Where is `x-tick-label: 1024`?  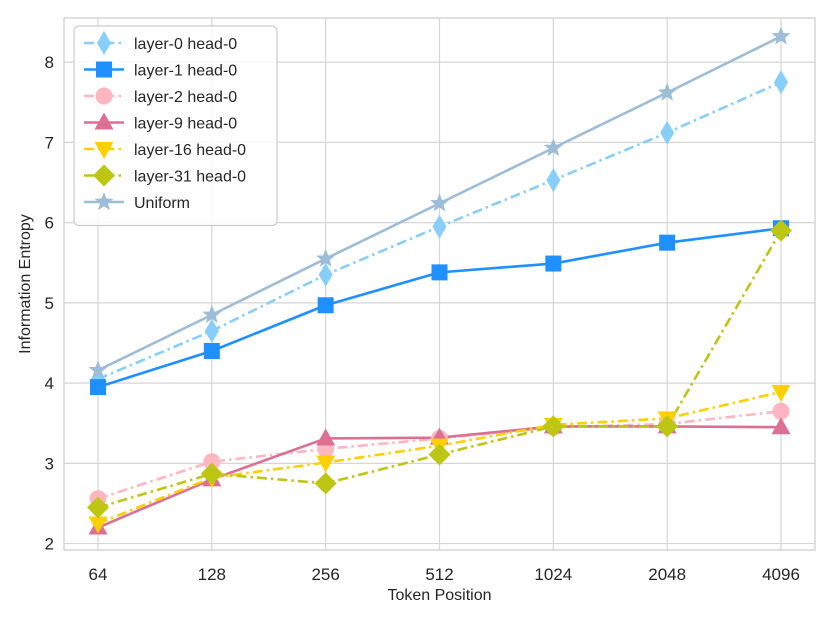
x-tick-label: 1024 is located at coordinates (553, 574).